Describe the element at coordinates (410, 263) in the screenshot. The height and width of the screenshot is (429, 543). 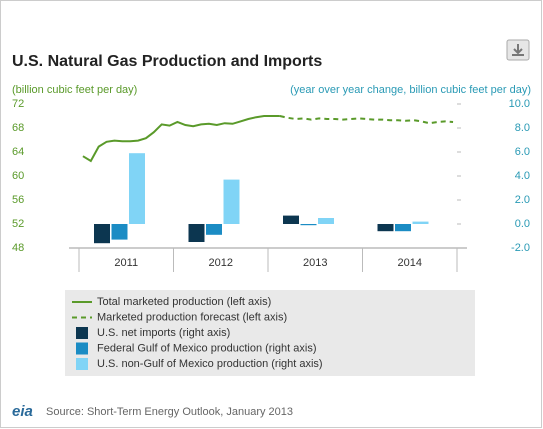
I see `x-tick-label: 2014` at that location.